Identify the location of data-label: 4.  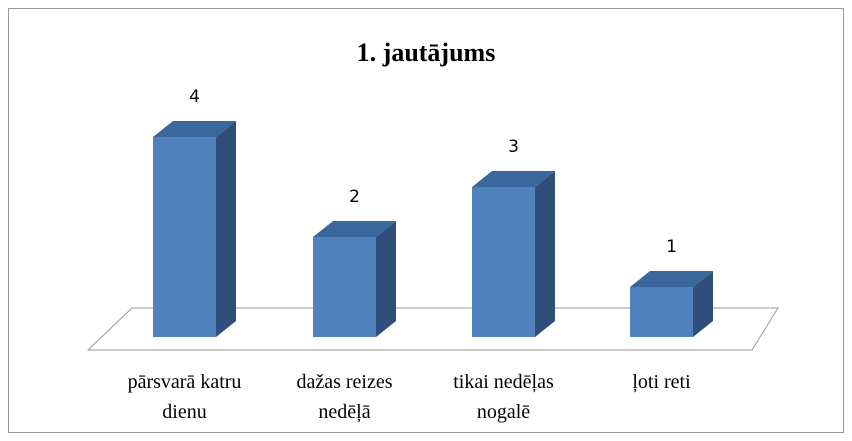
(194, 97).